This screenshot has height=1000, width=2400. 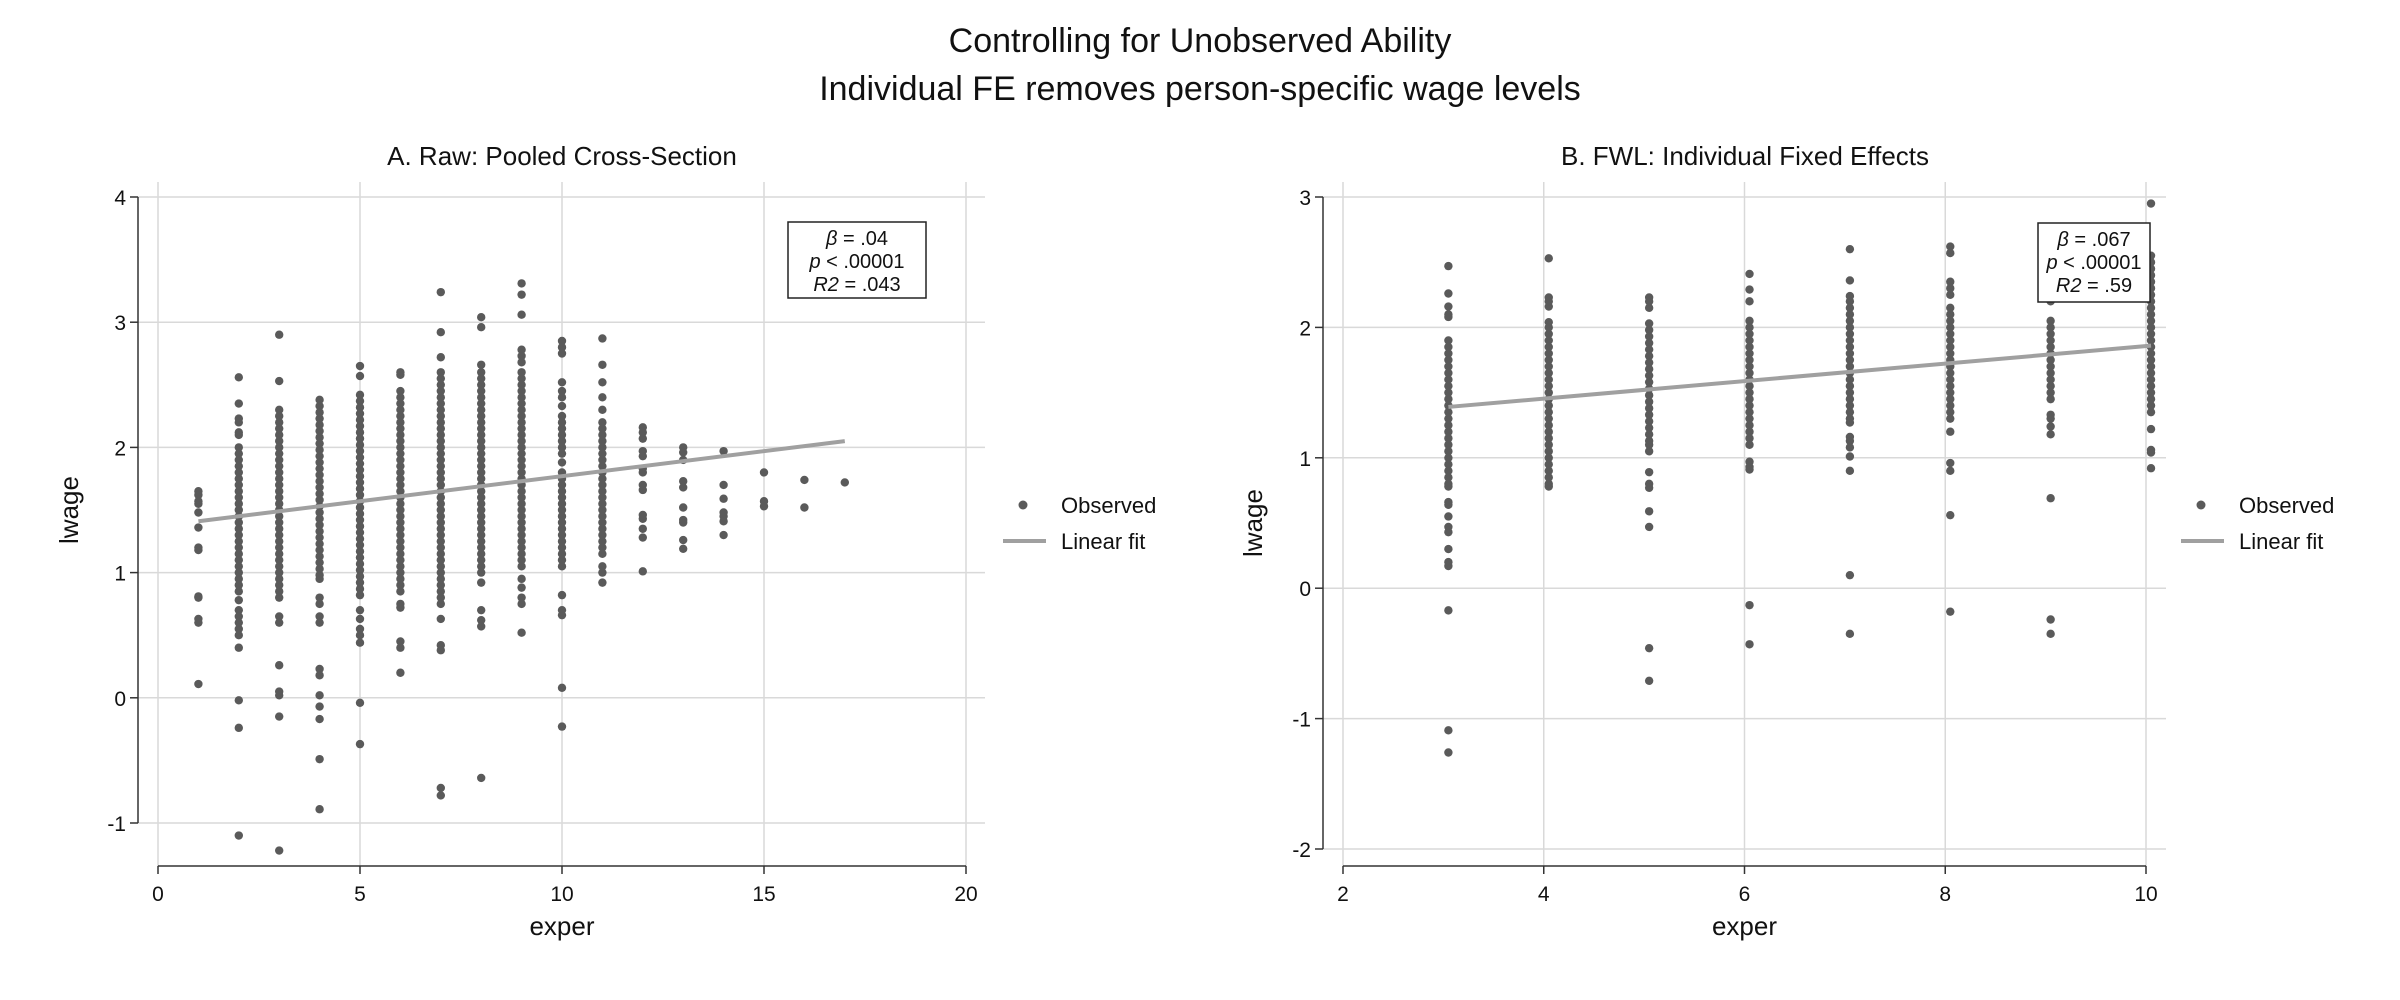 I want to click on x-tick-label: 10, so click(x=561, y=894).